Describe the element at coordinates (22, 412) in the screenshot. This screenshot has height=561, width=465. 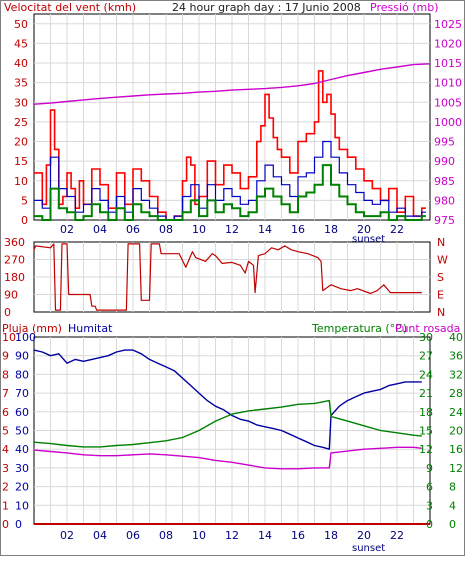
I see `humidity-tick-label: 60` at that location.